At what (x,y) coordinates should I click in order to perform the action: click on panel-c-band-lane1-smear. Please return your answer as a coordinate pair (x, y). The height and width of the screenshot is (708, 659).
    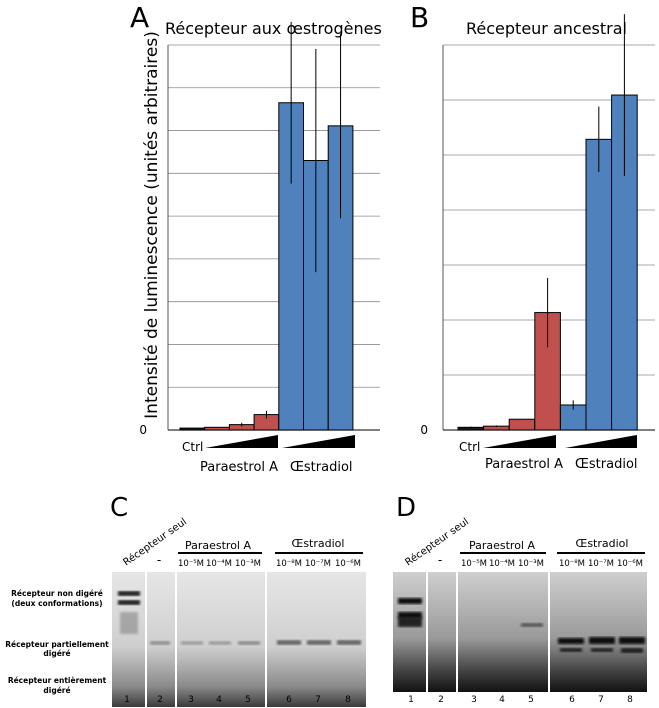
    Looking at the image, I should click on (129, 623).